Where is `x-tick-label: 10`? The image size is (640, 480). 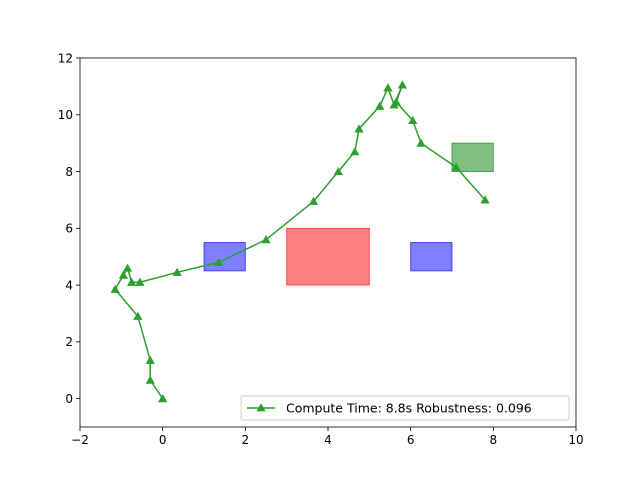
x-tick-label: 10 is located at coordinates (575, 440).